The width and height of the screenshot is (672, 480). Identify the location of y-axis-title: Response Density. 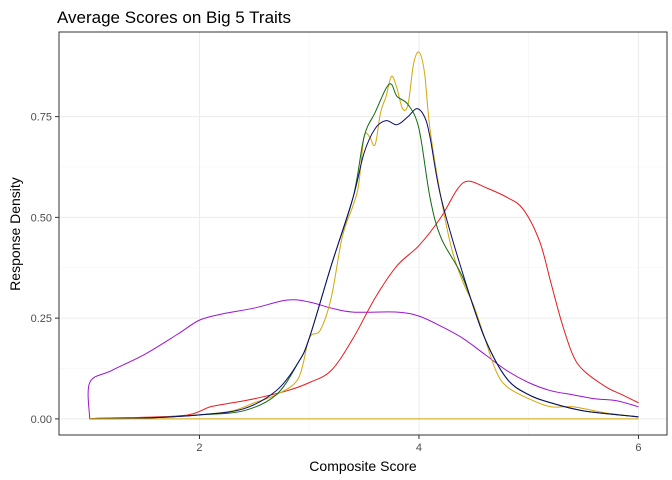
(15, 234).